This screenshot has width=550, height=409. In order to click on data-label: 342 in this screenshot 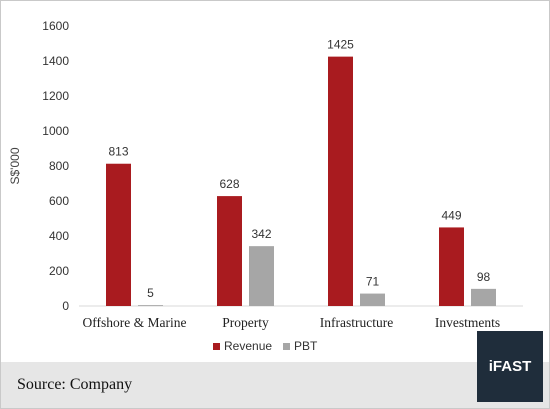, I will do `click(261, 234)`.